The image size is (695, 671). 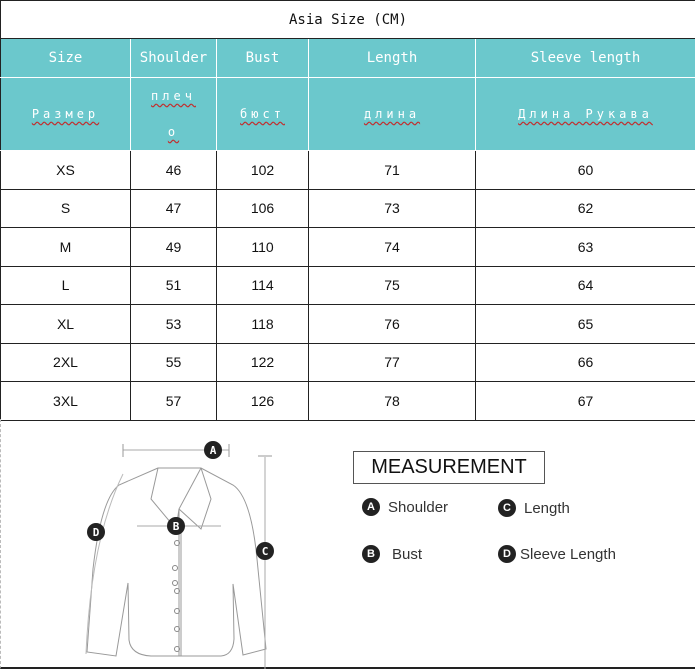 What do you see at coordinates (371, 554) in the screenshot?
I see `letter-b-icon: B` at bounding box center [371, 554].